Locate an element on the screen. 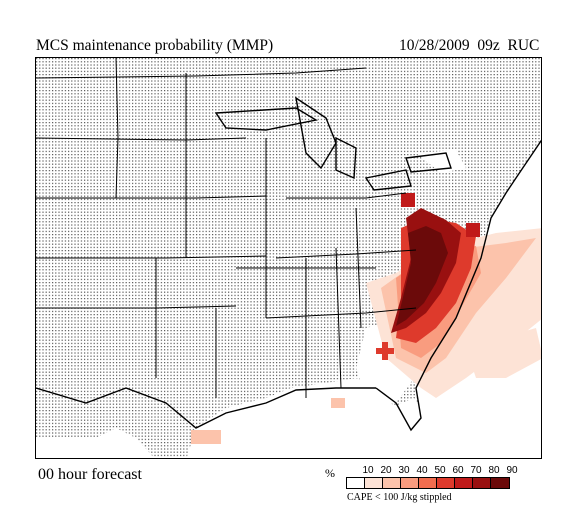 The width and height of the screenshot is (575, 532). legend-tick: 30 is located at coordinates (404, 470).